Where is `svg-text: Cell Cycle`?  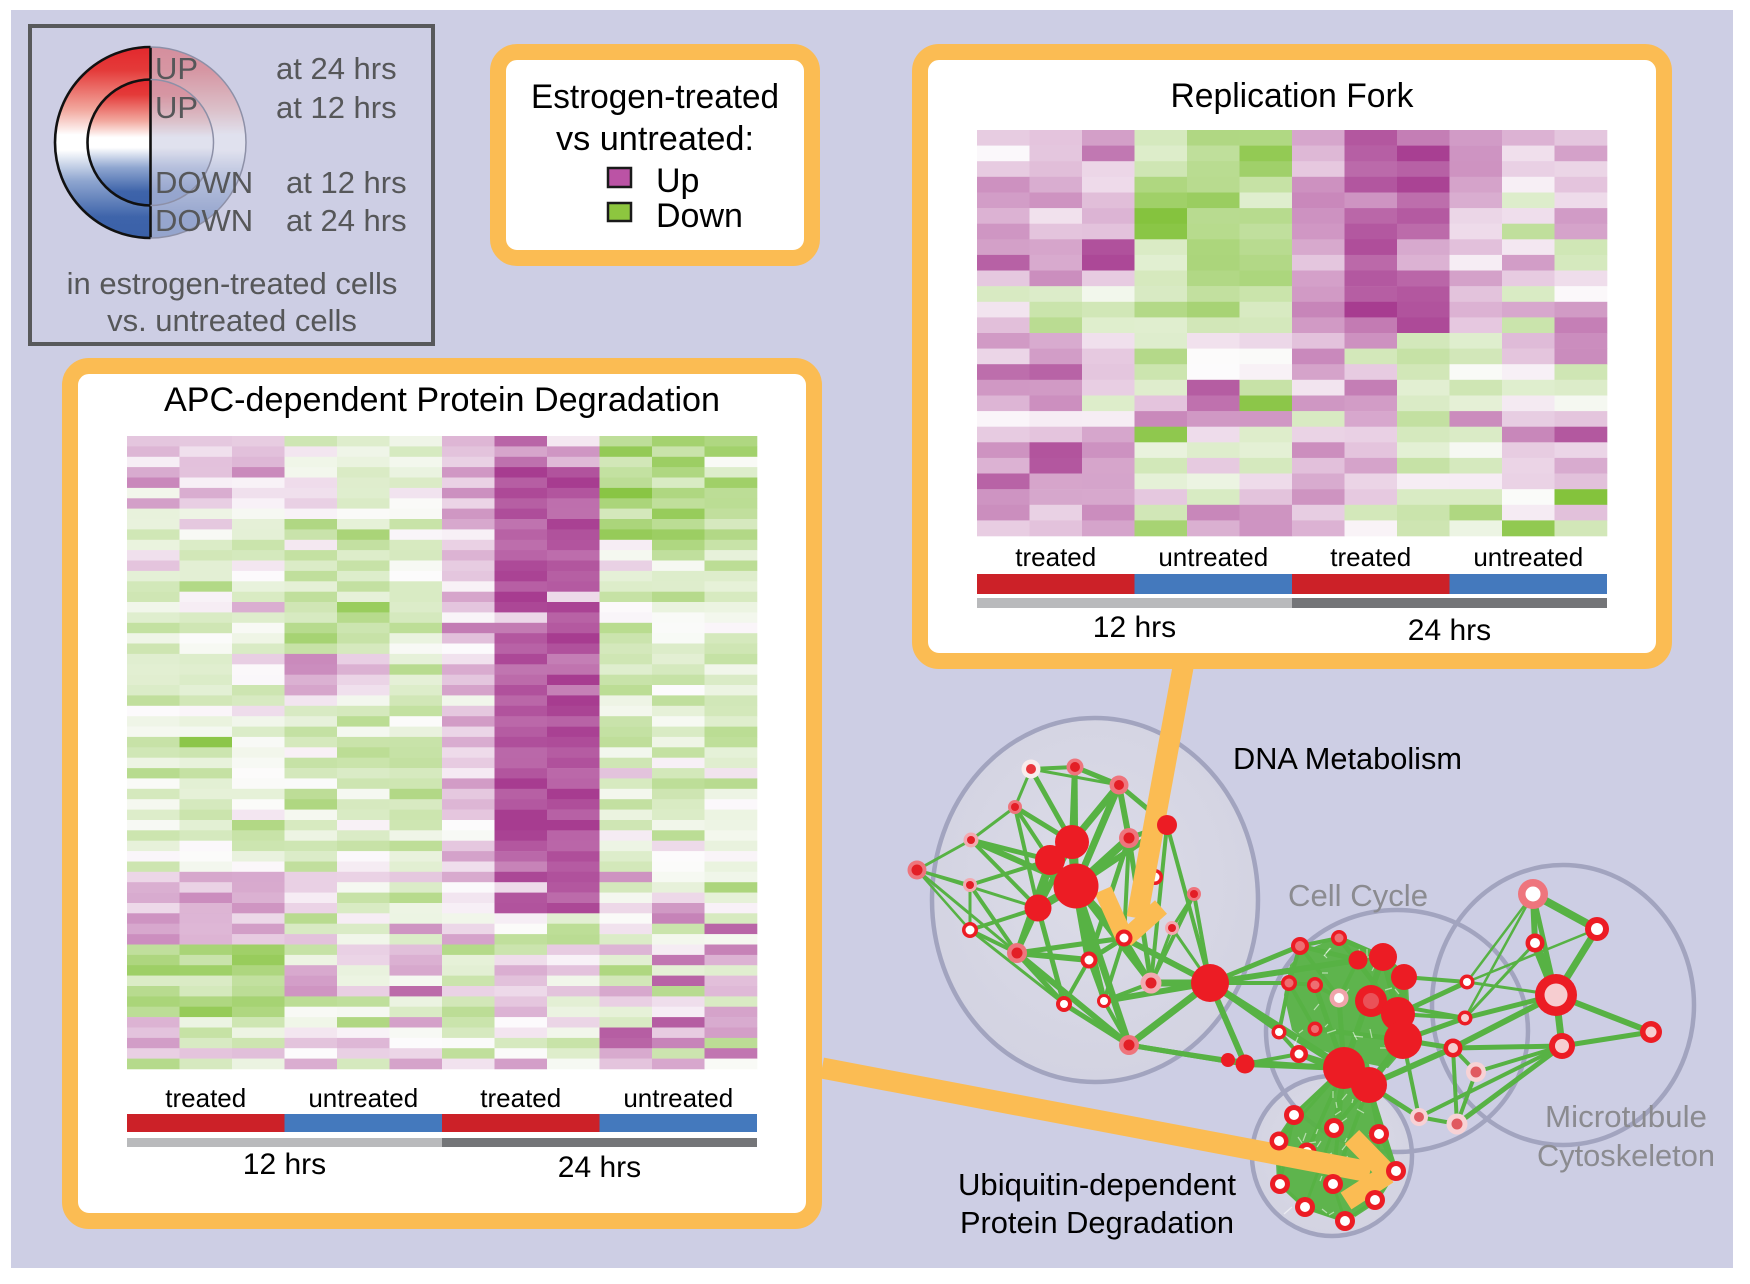 svg-text: Cell Cycle is located at coordinates (1358, 895).